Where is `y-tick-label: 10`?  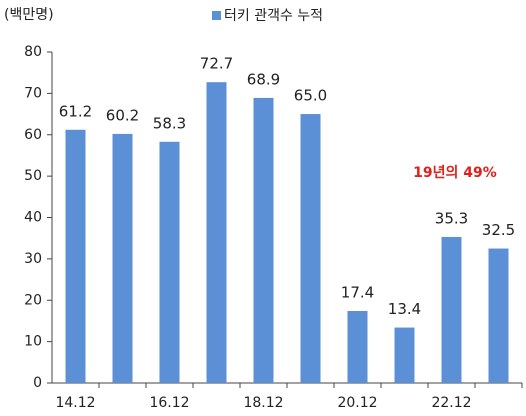
y-tick-label: 10 is located at coordinates (33, 342).